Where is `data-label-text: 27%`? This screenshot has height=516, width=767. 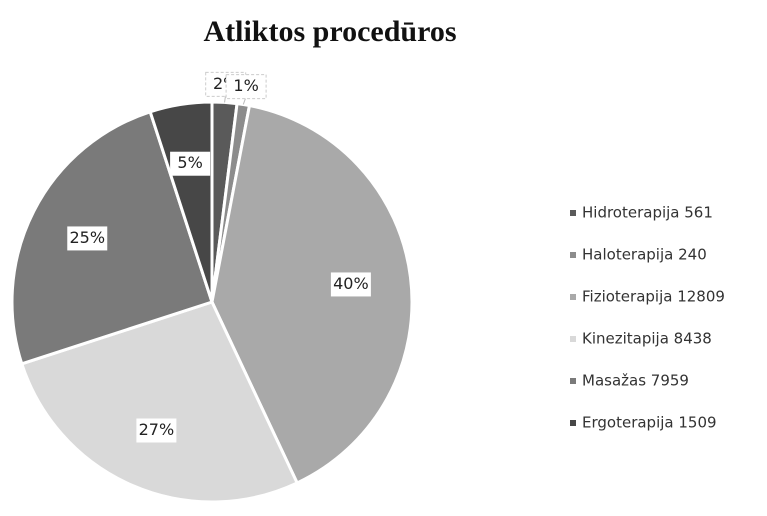 data-label-text: 27% is located at coordinates (157, 429).